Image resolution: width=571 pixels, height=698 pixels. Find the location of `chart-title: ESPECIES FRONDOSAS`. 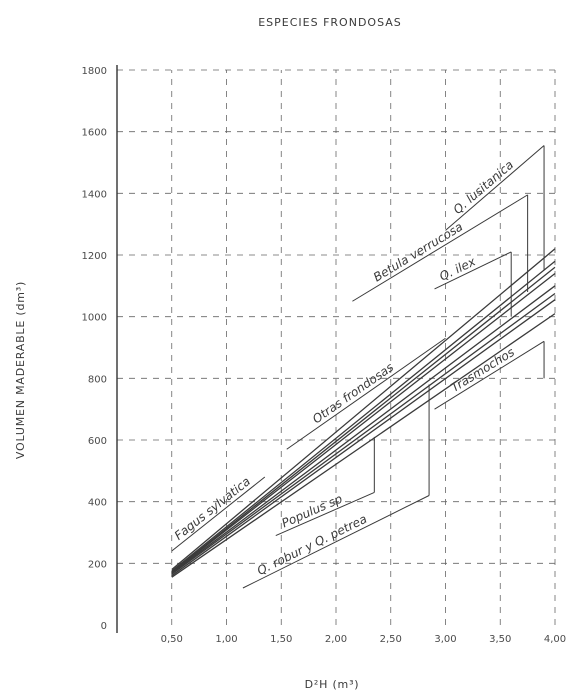

chart-title: ESPECIES FRONDOSAS is located at coordinates (330, 22).